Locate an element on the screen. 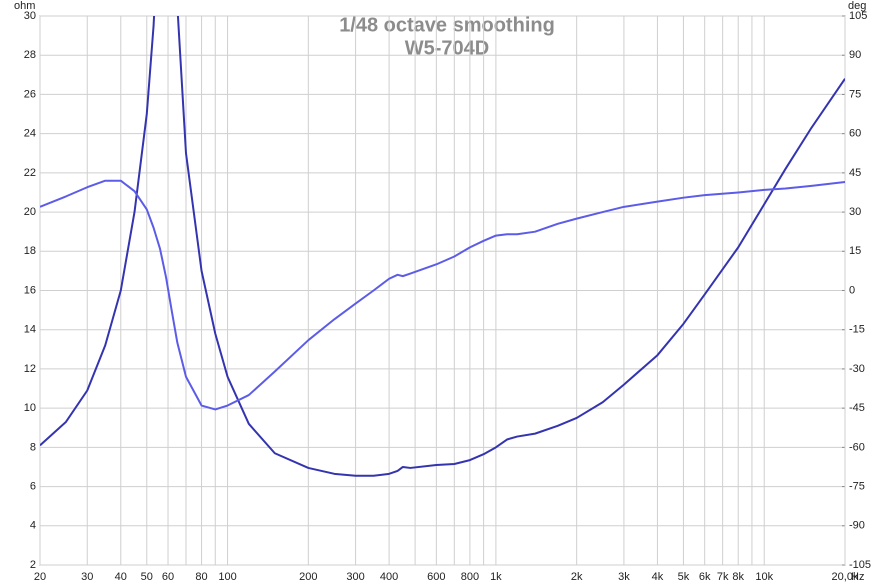  x-tick-label: 300 is located at coordinates (355, 577).